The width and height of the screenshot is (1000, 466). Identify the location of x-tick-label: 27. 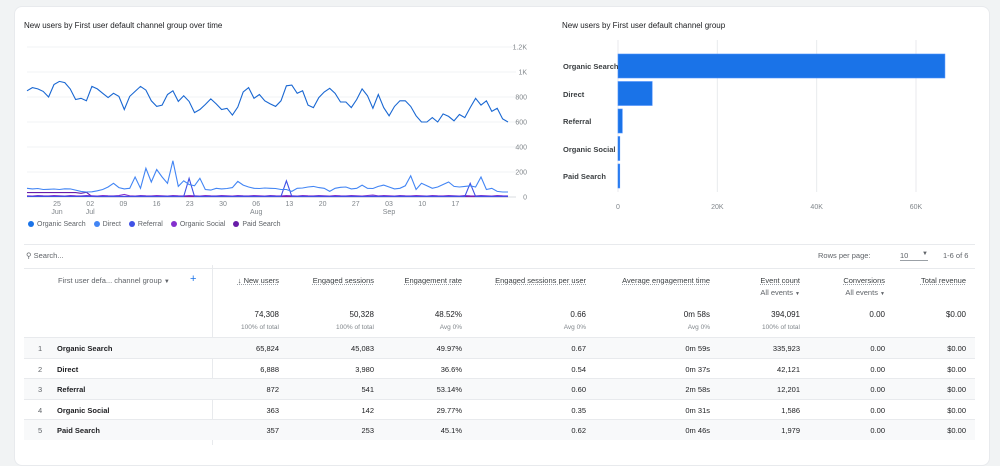
(356, 204).